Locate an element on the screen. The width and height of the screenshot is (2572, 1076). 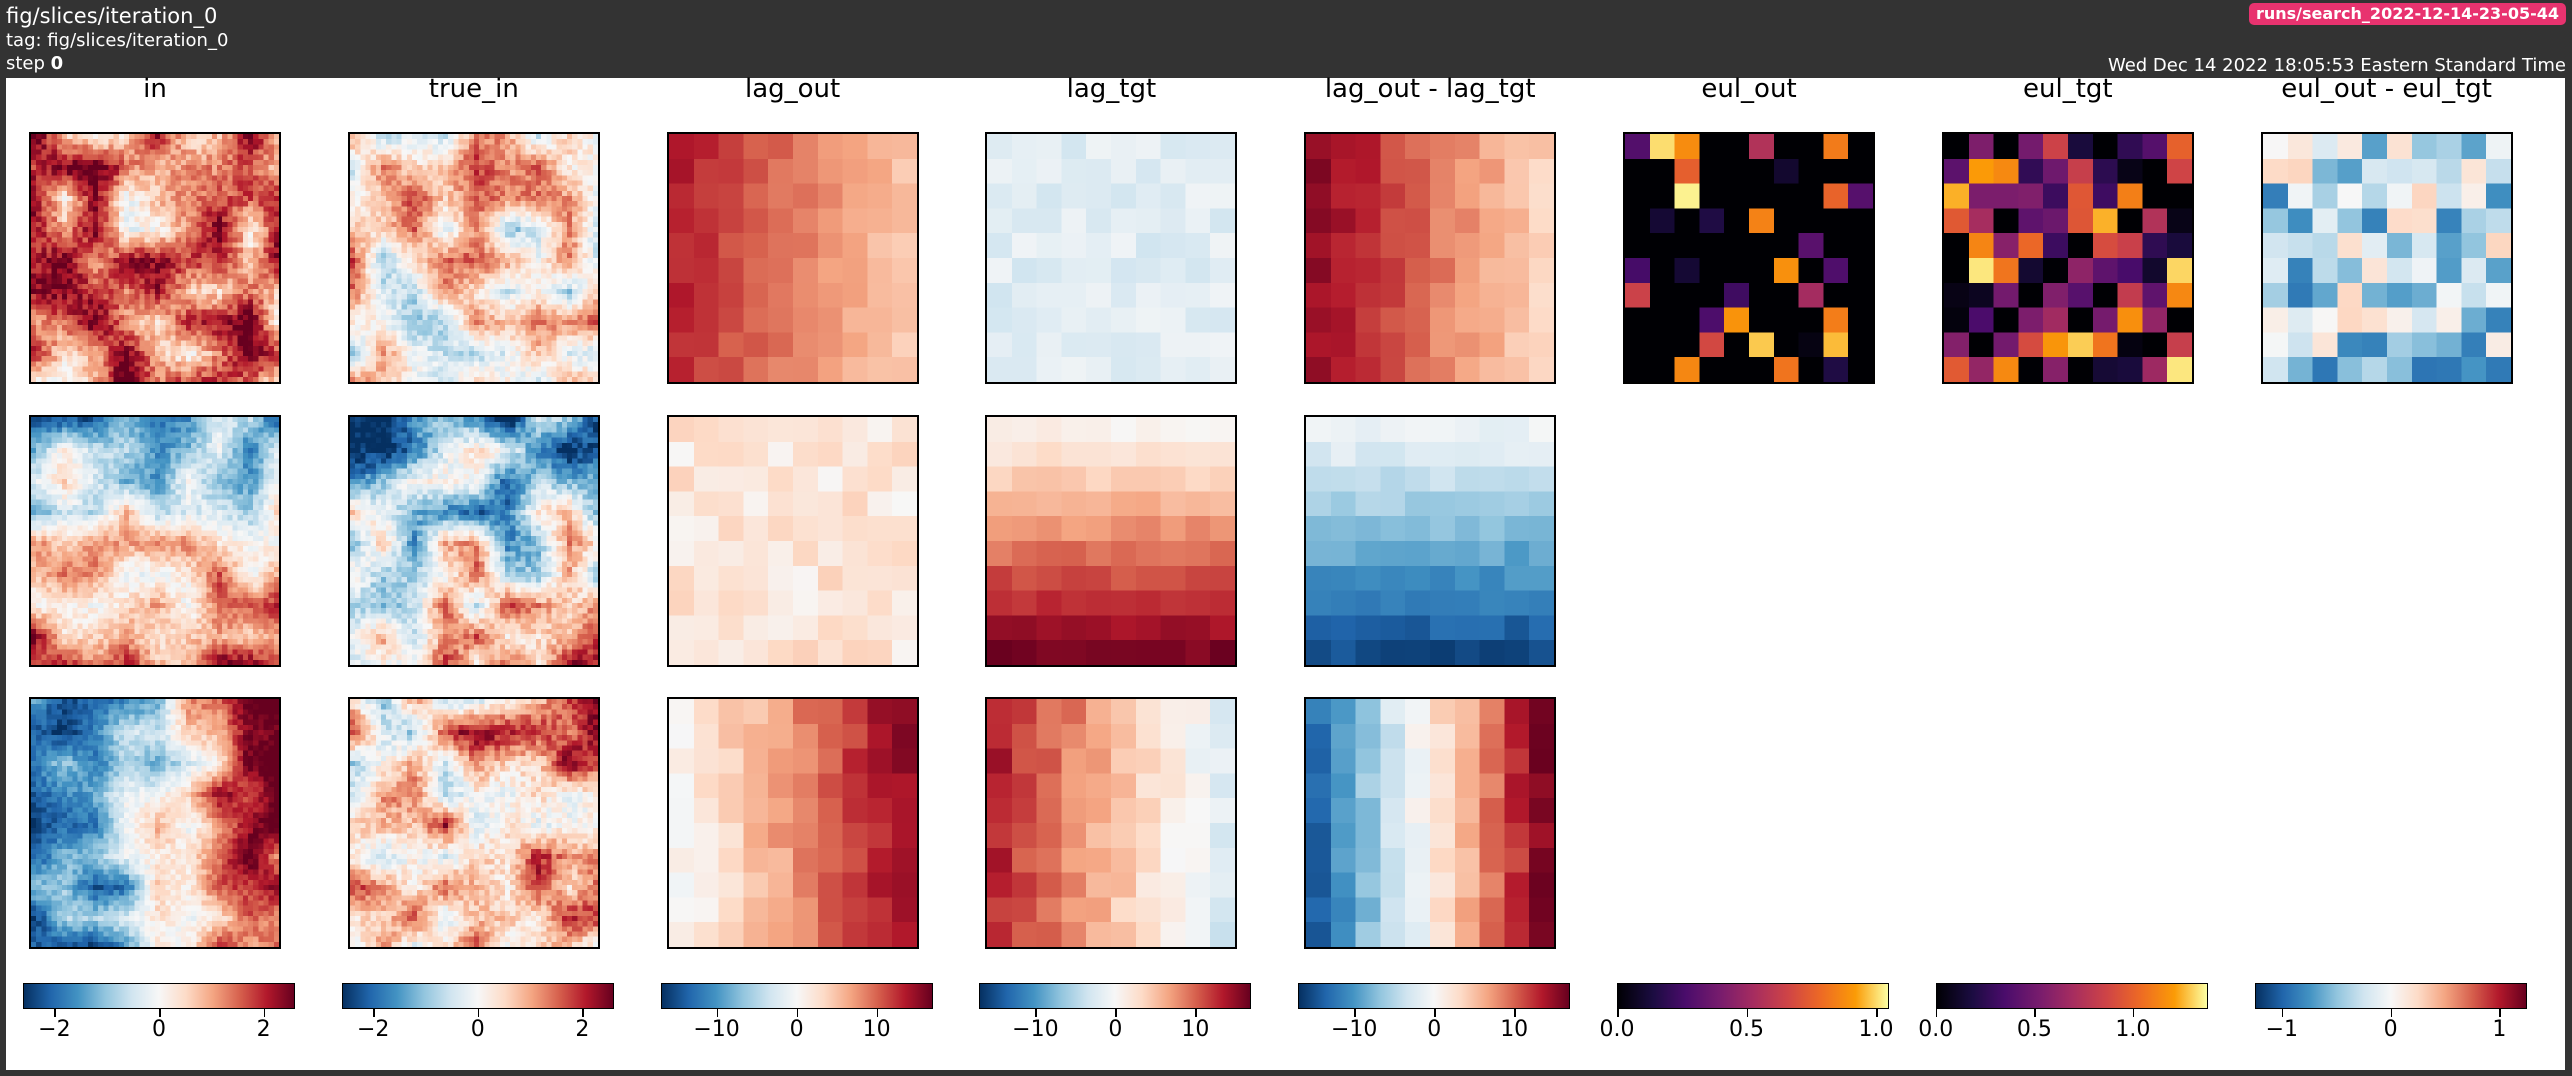
step-label: step 0 is located at coordinates (34, 63).